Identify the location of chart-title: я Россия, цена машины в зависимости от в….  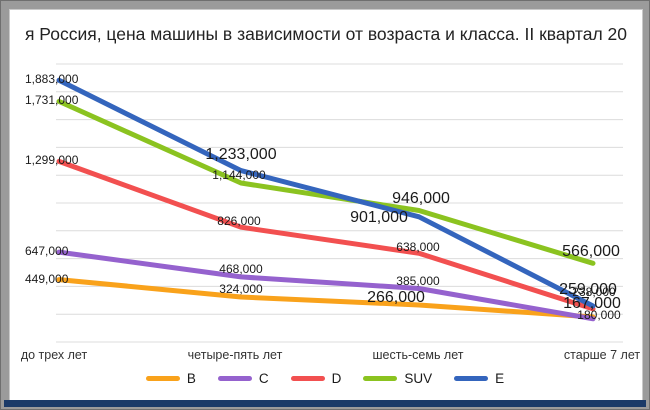
(326, 34).